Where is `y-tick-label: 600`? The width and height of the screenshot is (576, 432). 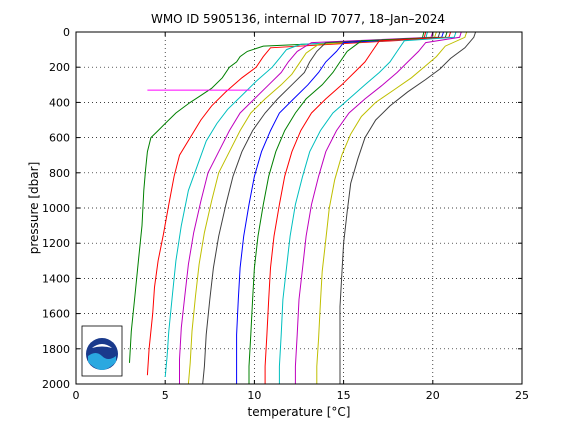 y-tick-label: 600 is located at coordinates (59, 138).